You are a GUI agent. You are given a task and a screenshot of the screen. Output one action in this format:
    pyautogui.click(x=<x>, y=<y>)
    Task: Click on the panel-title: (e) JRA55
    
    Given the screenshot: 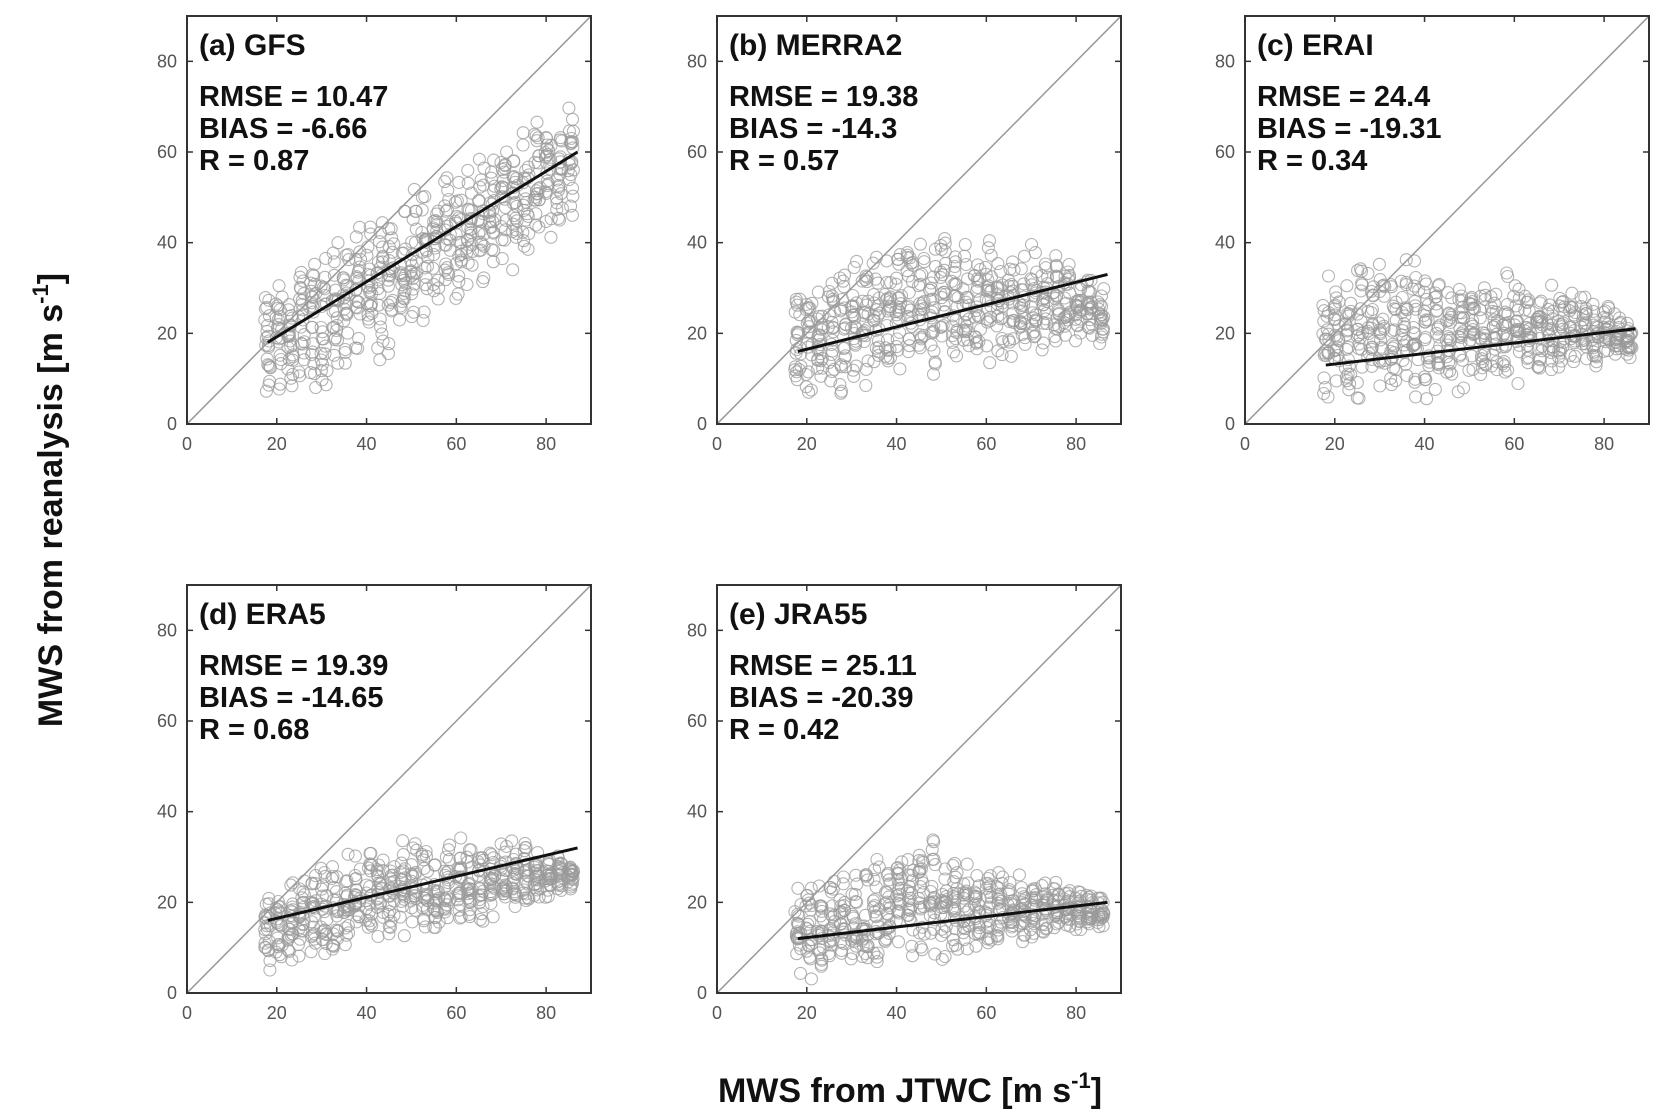 What is the action you would take?
    pyautogui.click(x=798, y=614)
    